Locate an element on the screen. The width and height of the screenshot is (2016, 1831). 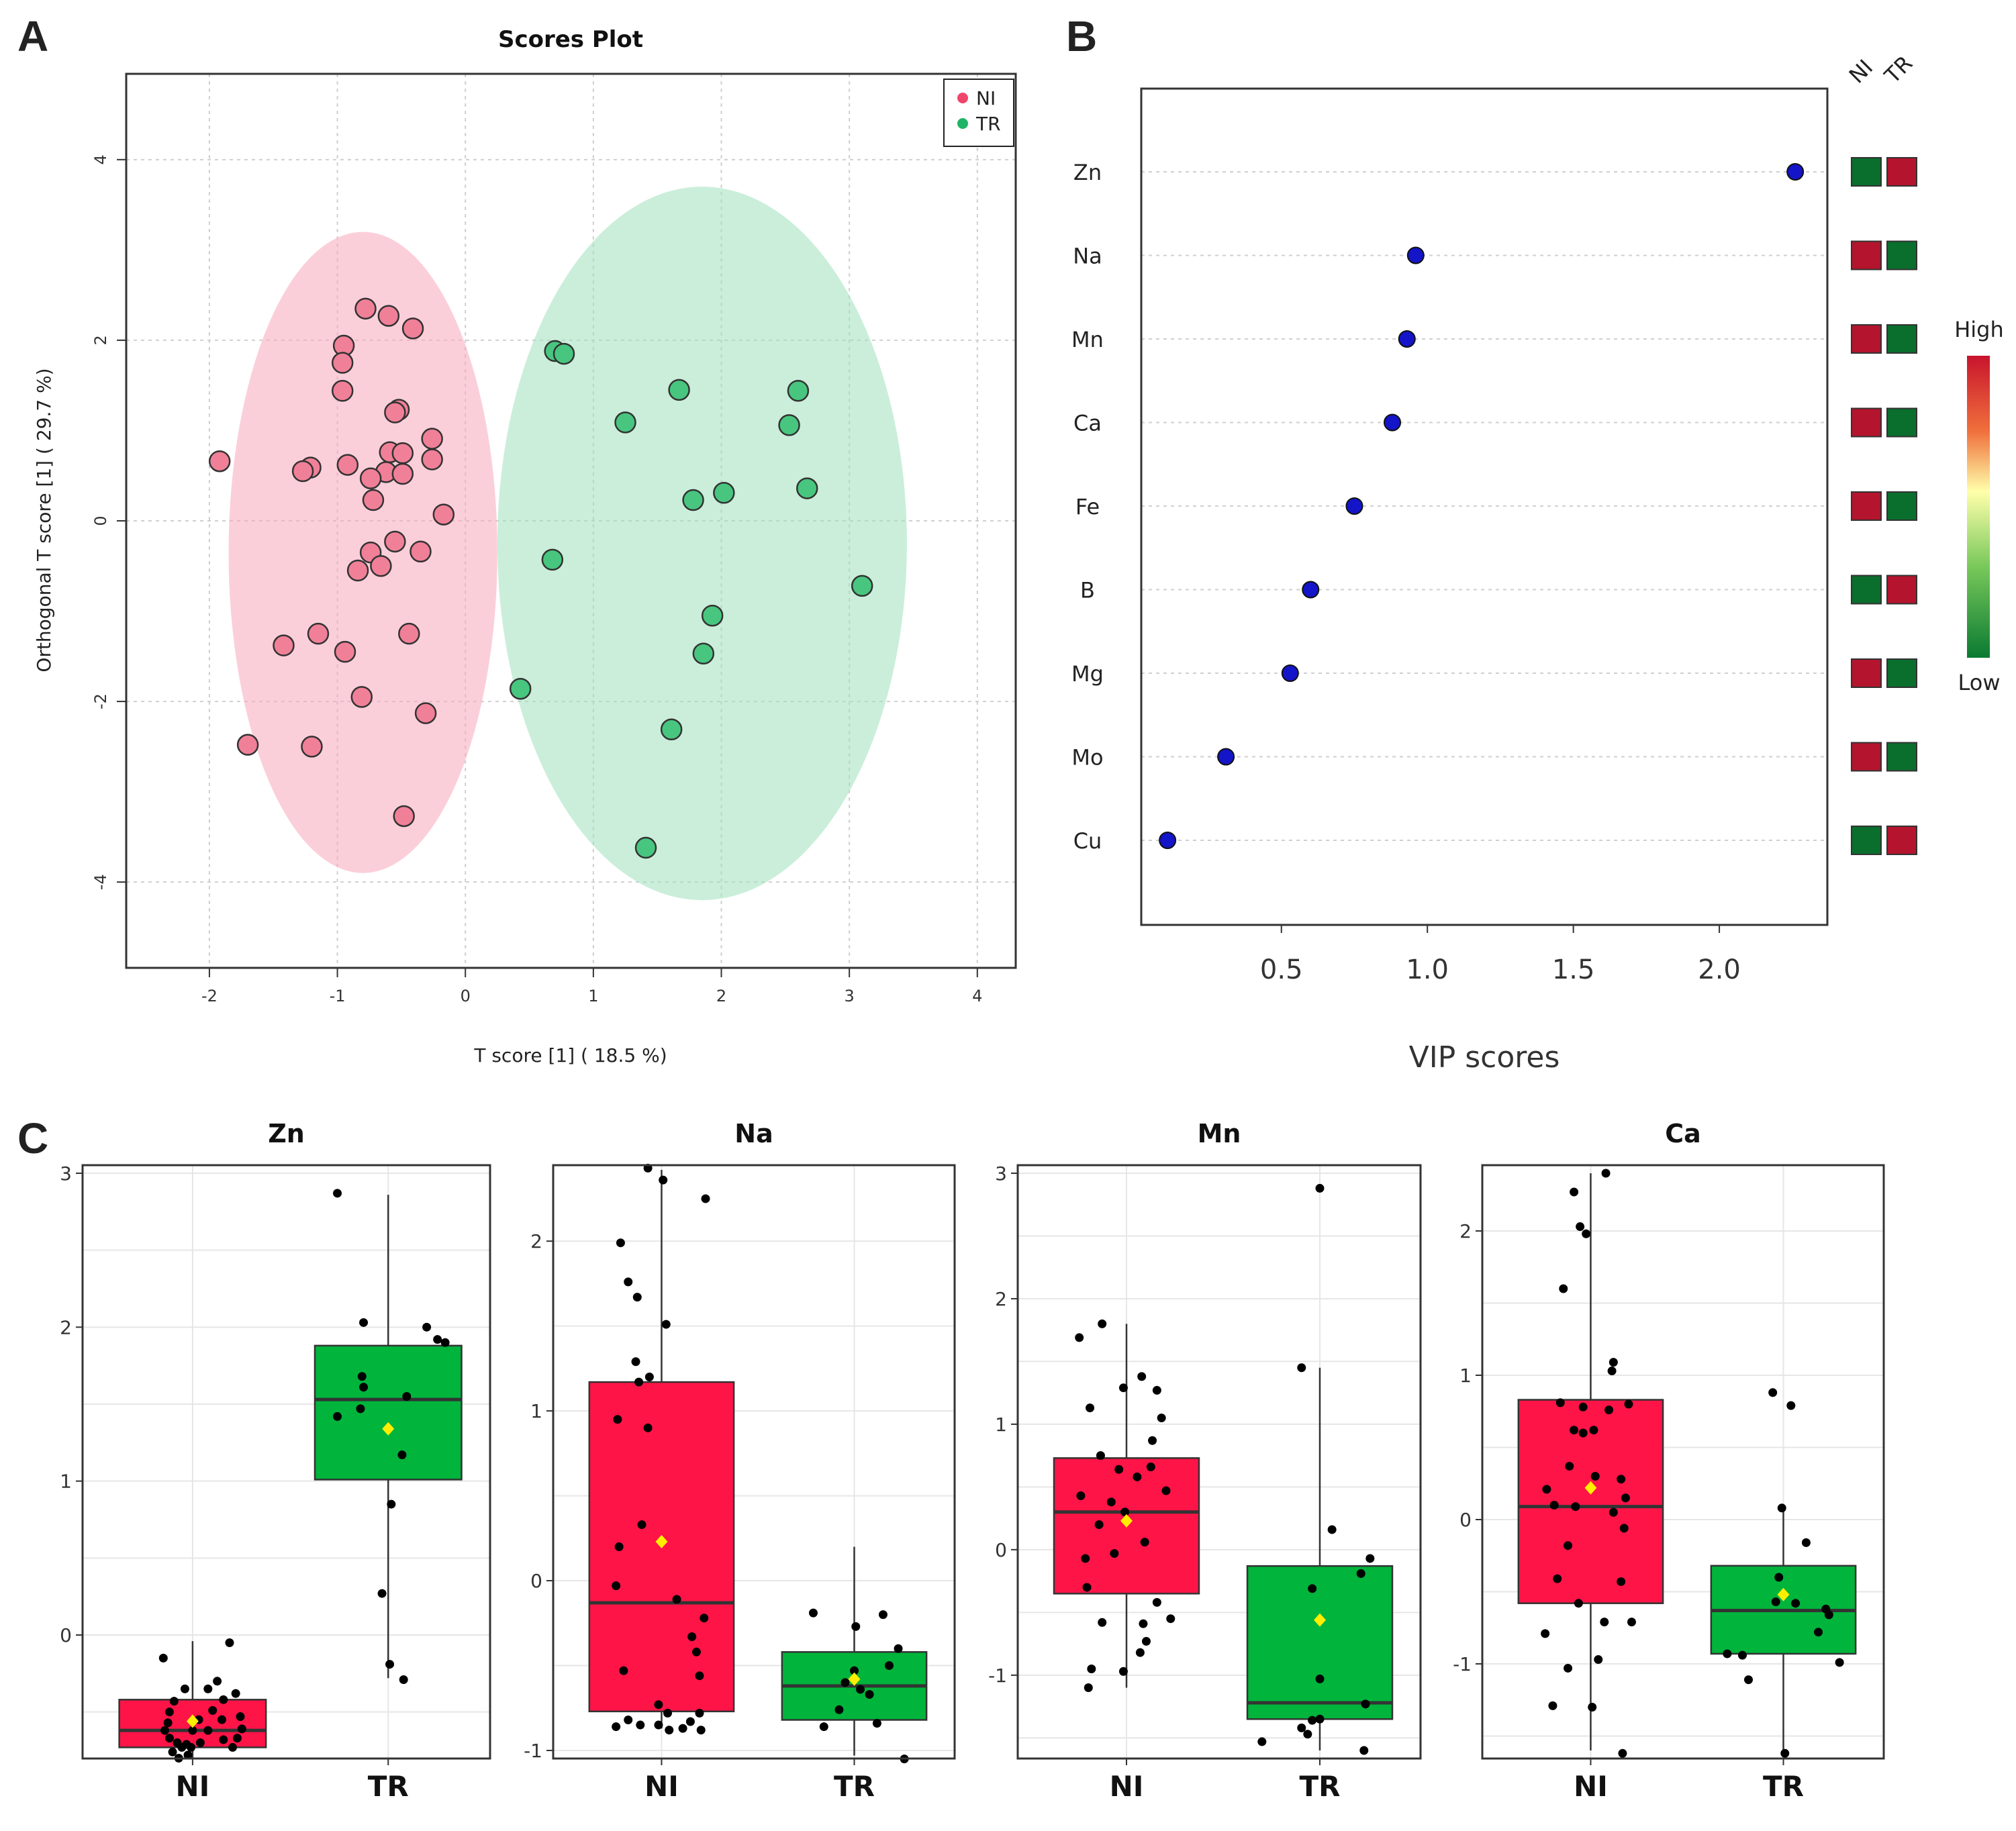
scores-x-tick-label: 4 is located at coordinates (977, 996).